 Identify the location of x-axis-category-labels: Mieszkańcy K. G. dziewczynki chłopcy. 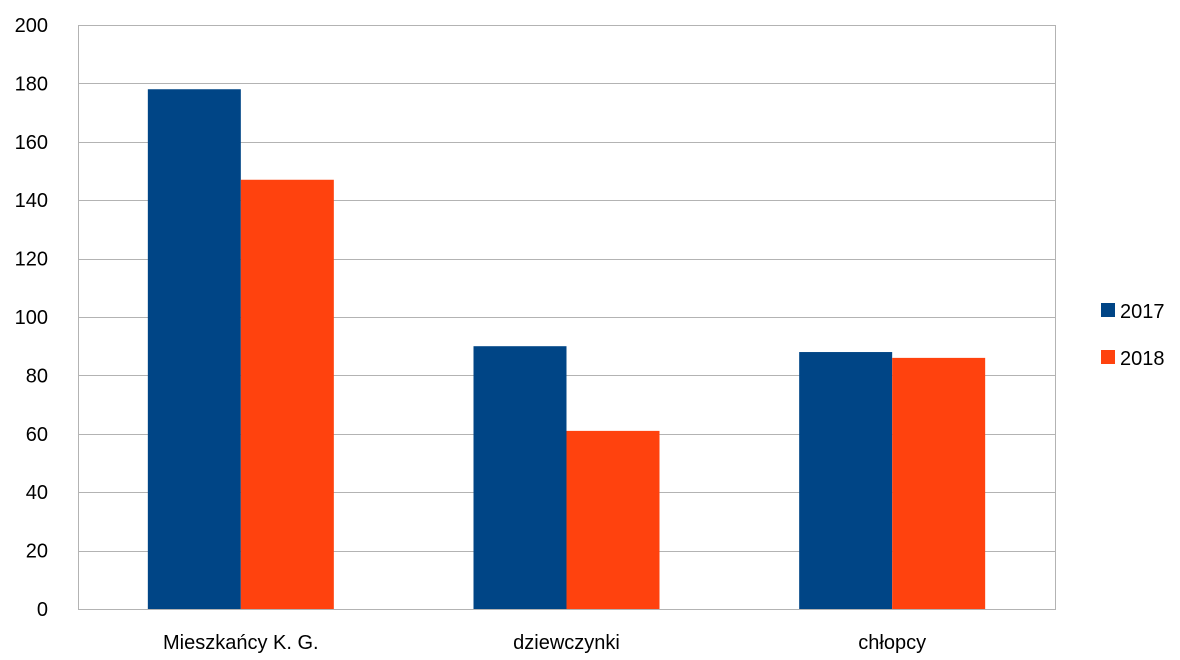
(544, 643).